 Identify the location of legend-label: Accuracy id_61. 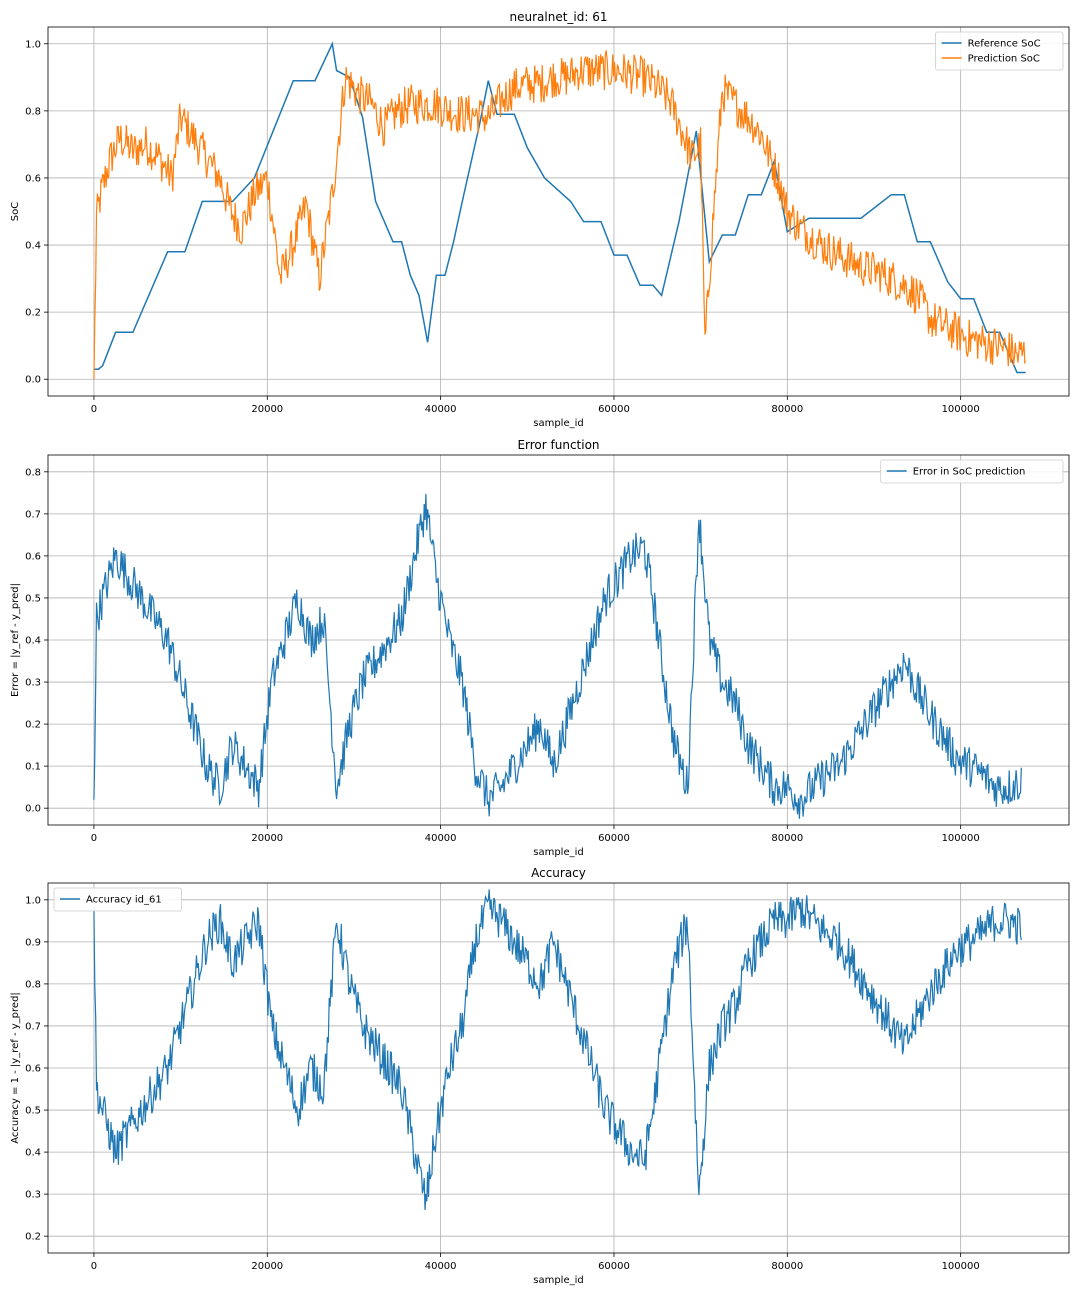
(124, 900).